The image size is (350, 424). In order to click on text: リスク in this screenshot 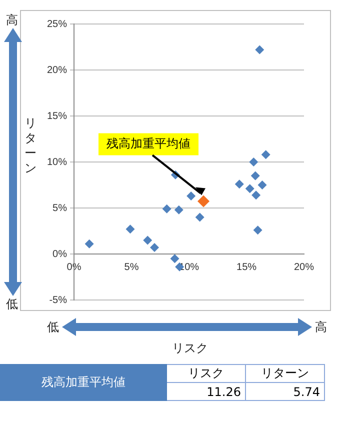, I will do `click(206, 373)`.